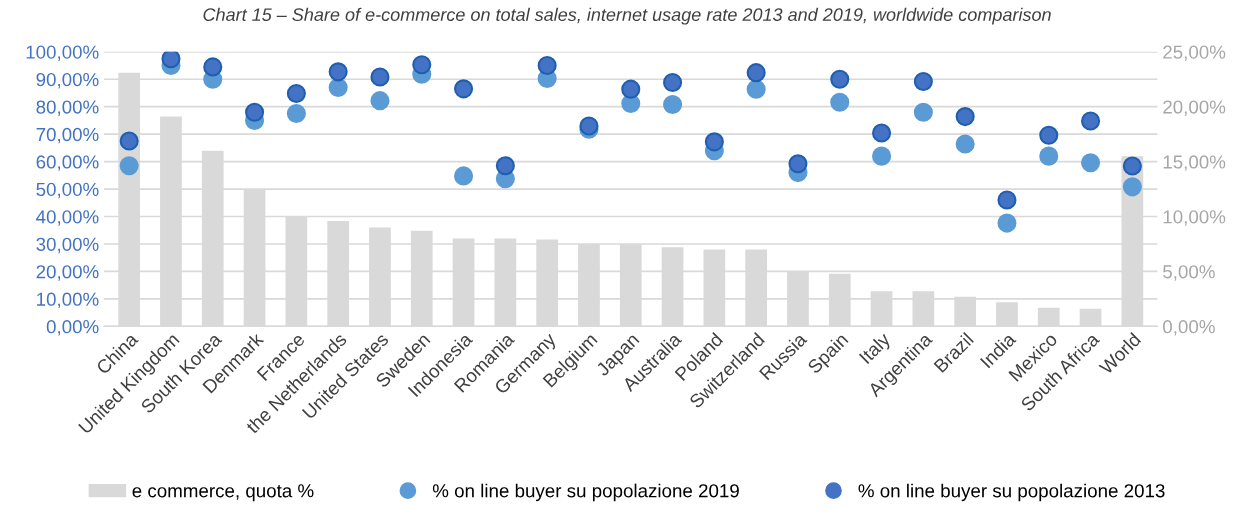 The width and height of the screenshot is (1254, 518). I want to click on legend-label: % on line buyer su popolazione 2019, so click(585, 492).